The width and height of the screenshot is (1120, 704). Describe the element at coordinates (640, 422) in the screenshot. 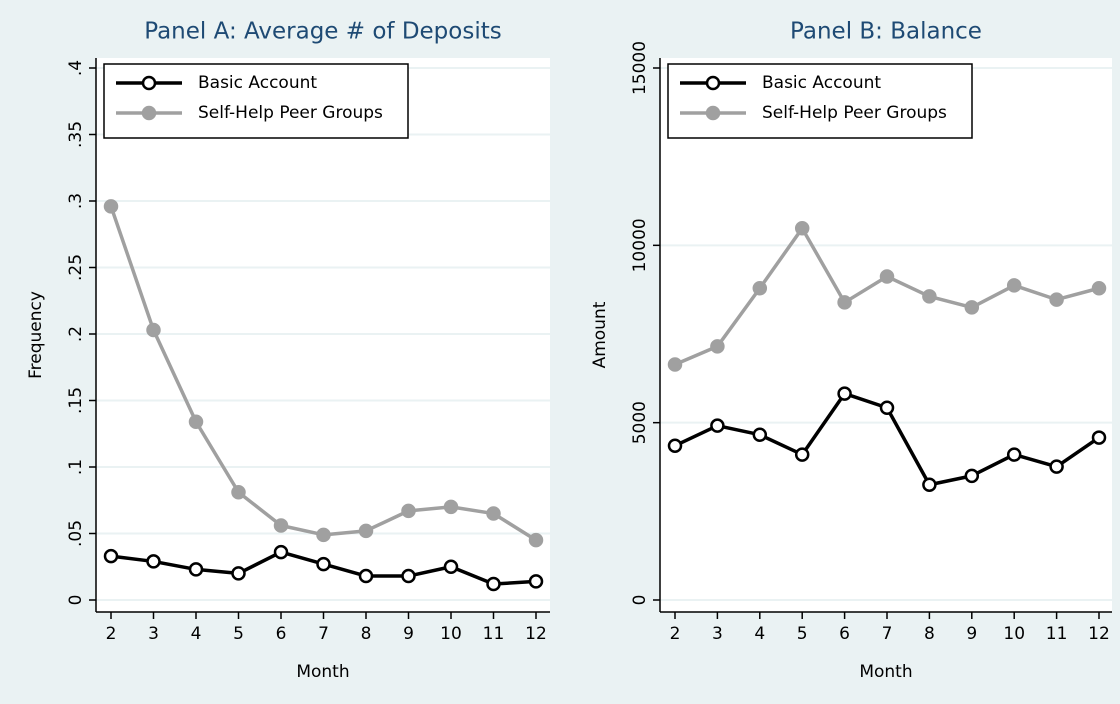

I see `y-tick-label: 5000` at that location.